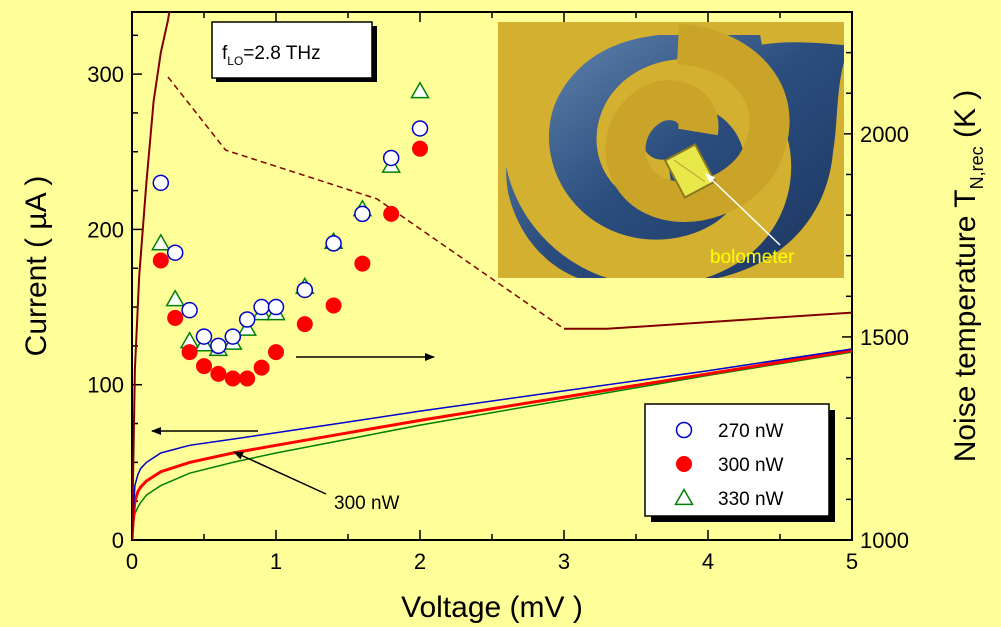  Describe the element at coordinates (708, 320) in the screenshot. I see `noise-curve-high-bias` at that location.